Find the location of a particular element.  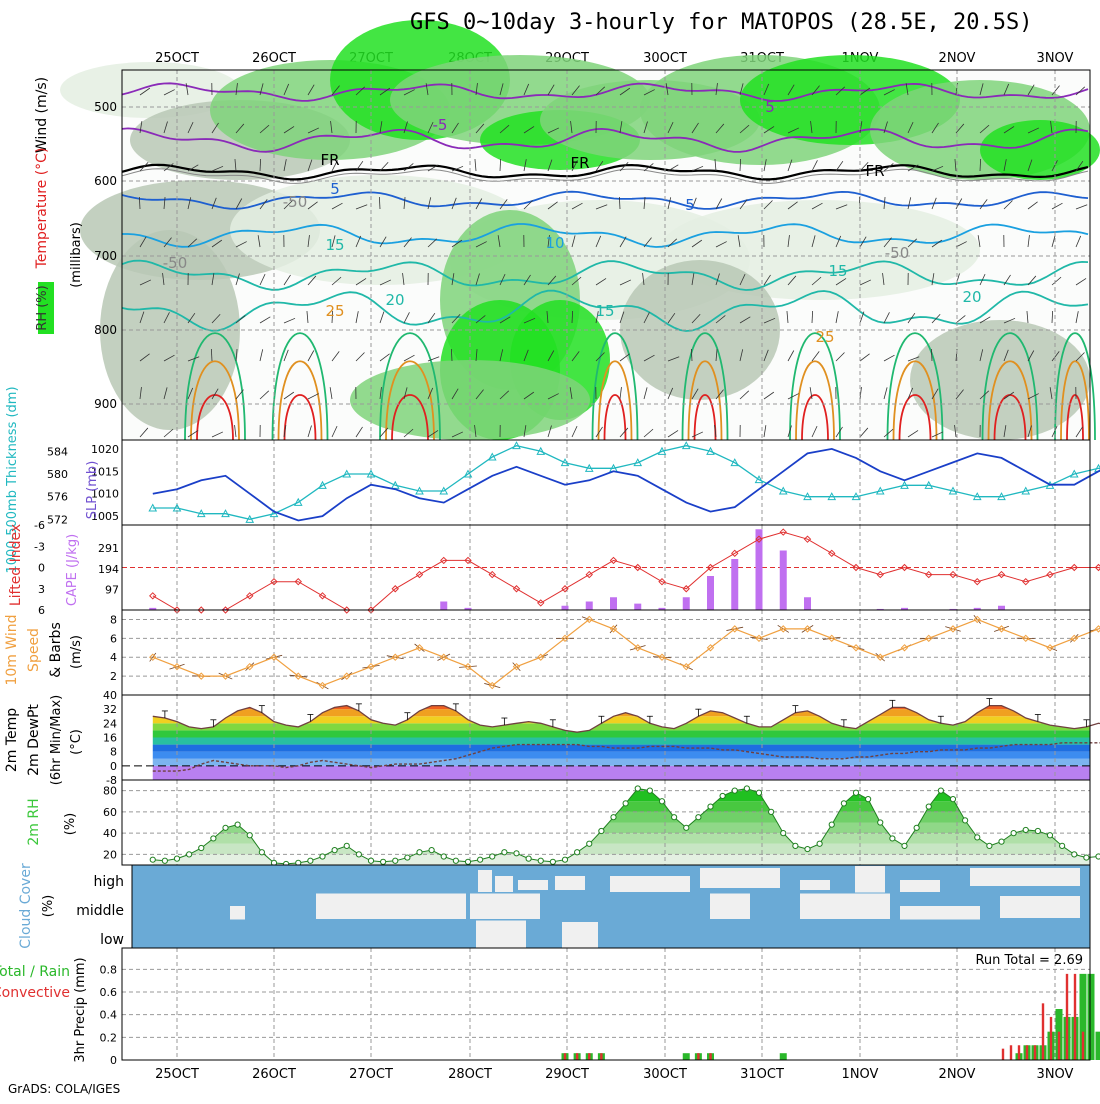

bottom-axis-tick-label: 28OCT is located at coordinates (470, 1074).